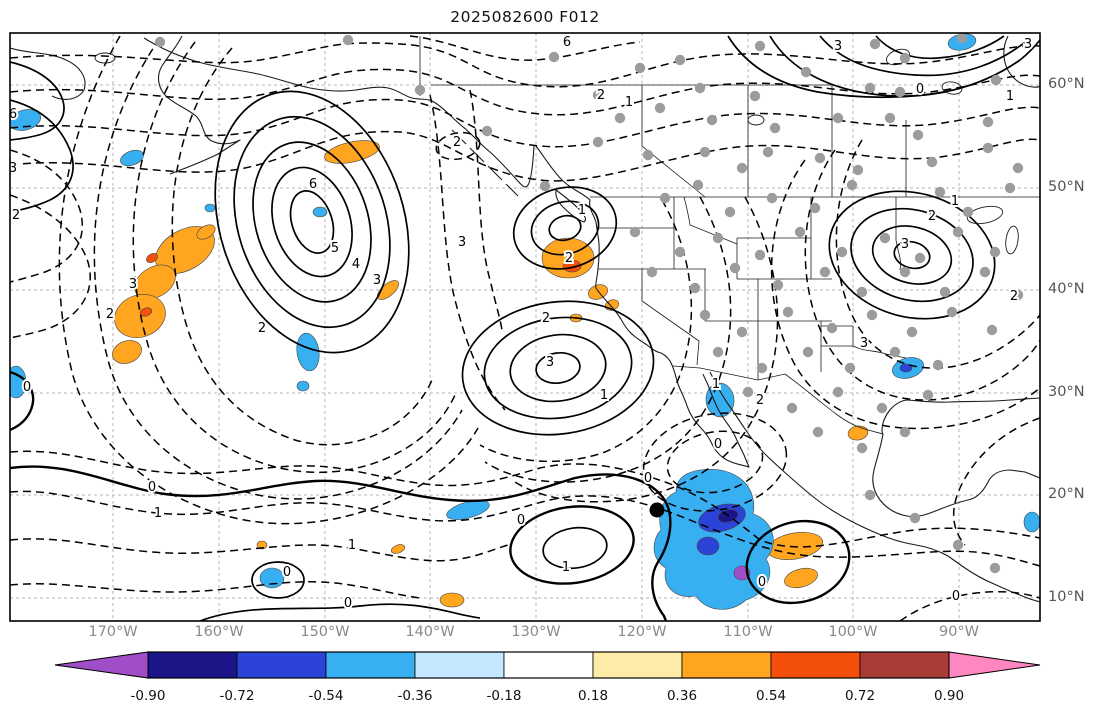  Describe the element at coordinates (22, 401) in the screenshot. I see `zero-wiggle-left-edge` at that location.